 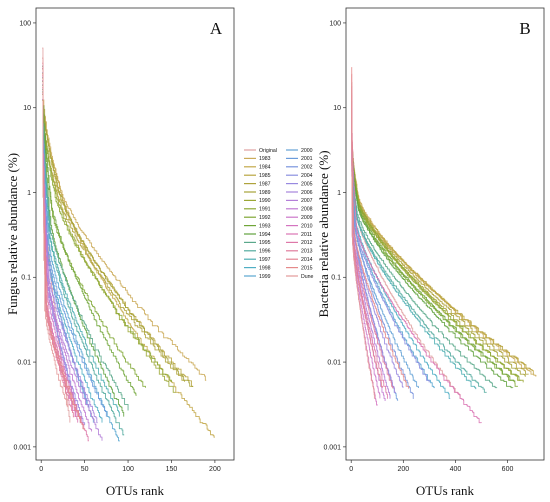 I want to click on legend-item-2007: 2007, so click(x=299, y=201).